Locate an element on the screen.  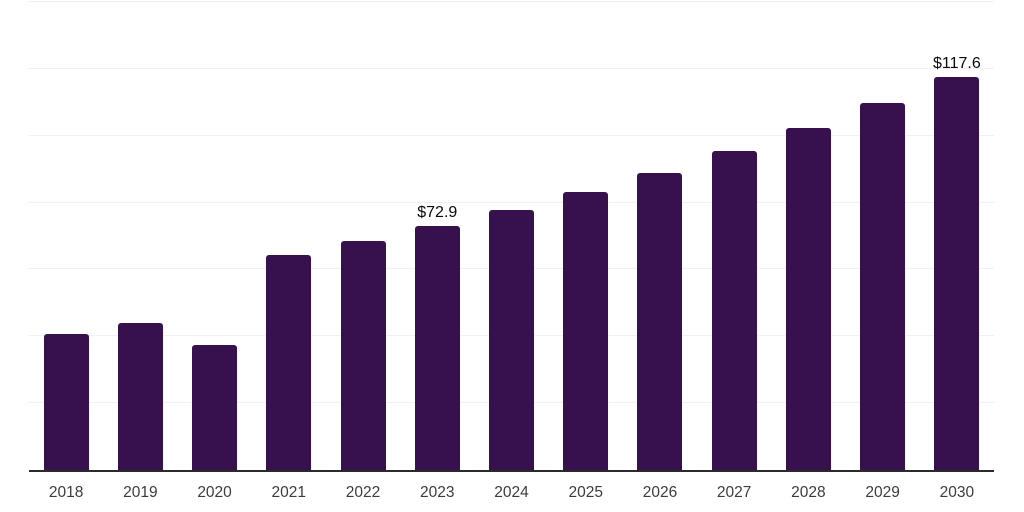
x-tick-2028: 2028 is located at coordinates (808, 492).